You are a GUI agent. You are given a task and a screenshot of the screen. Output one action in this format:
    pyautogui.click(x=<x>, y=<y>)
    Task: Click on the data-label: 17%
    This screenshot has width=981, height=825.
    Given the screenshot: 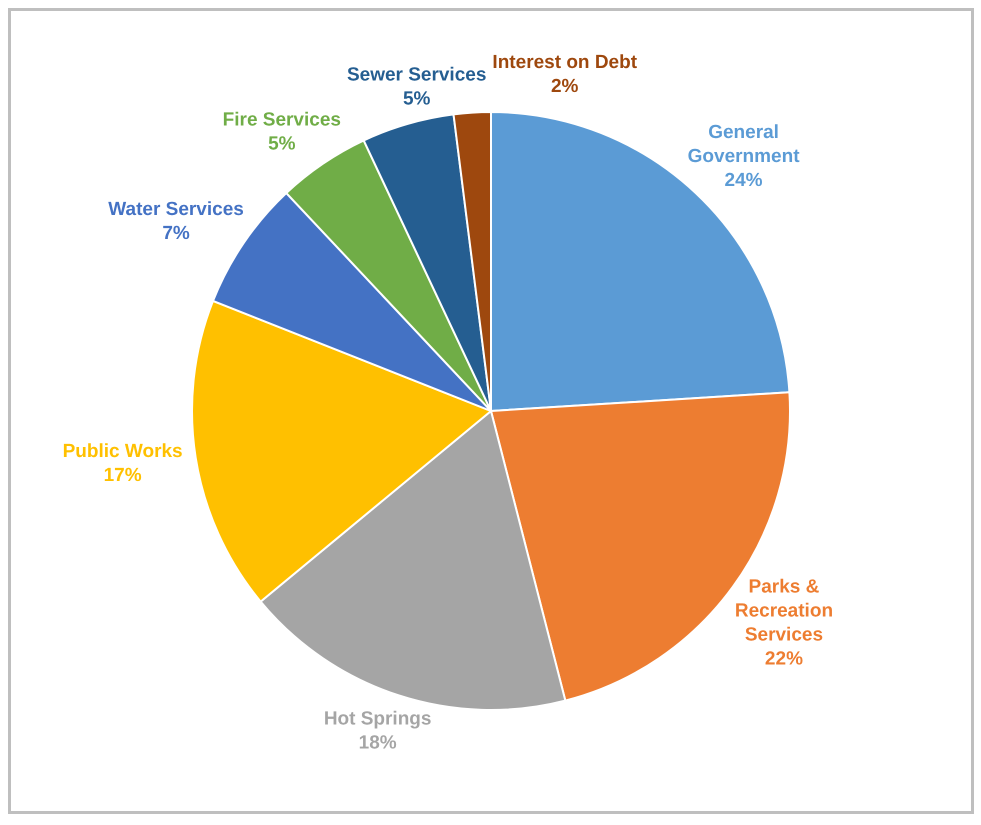 What is the action you would take?
    pyautogui.click(x=123, y=475)
    